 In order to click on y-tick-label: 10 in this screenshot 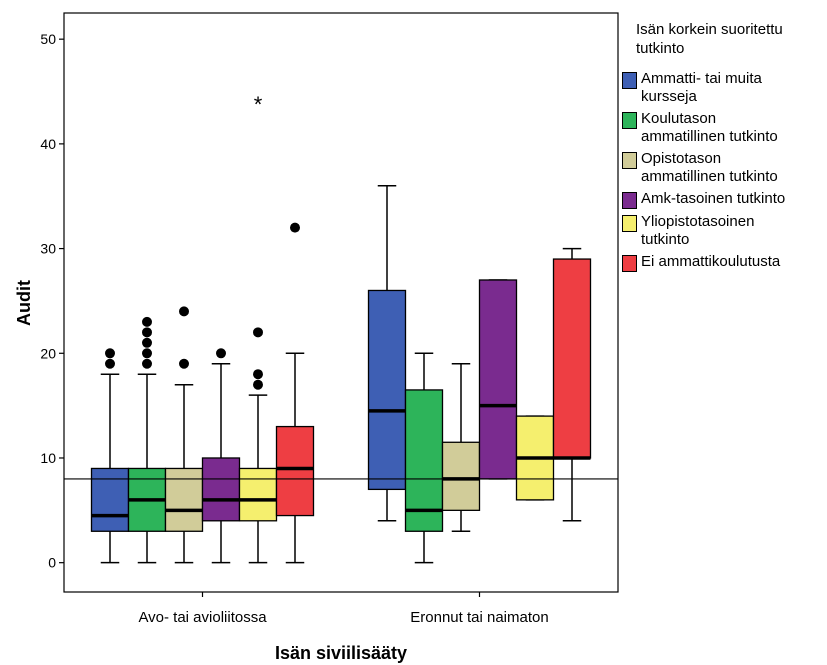, I will do `click(48, 458)`.